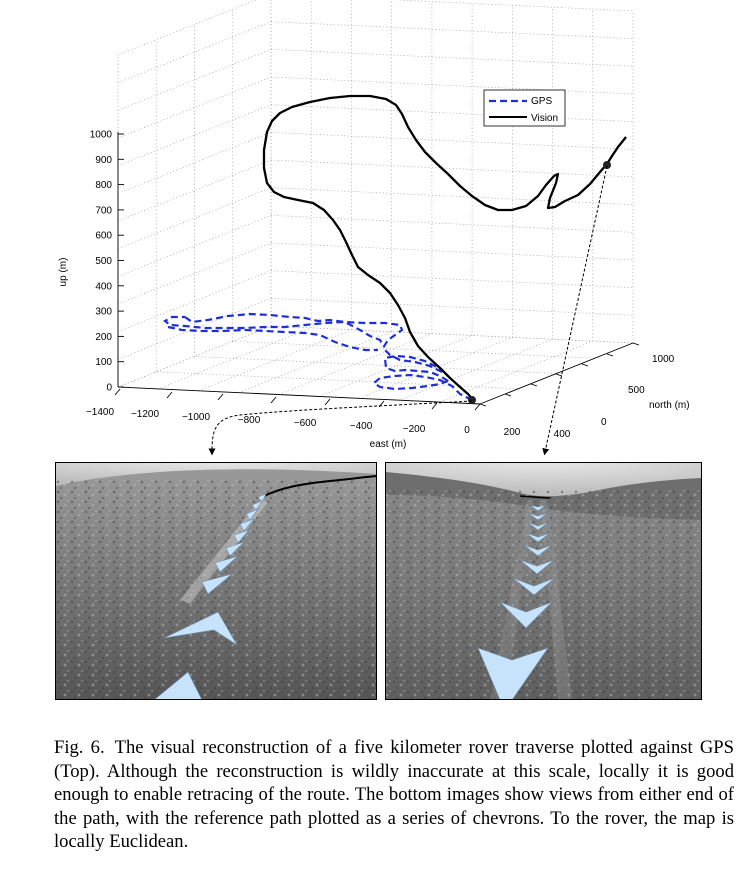 This screenshot has height=872, width=742. Describe the element at coordinates (103, 185) in the screenshot. I see `up-tick-label: 800` at that location.